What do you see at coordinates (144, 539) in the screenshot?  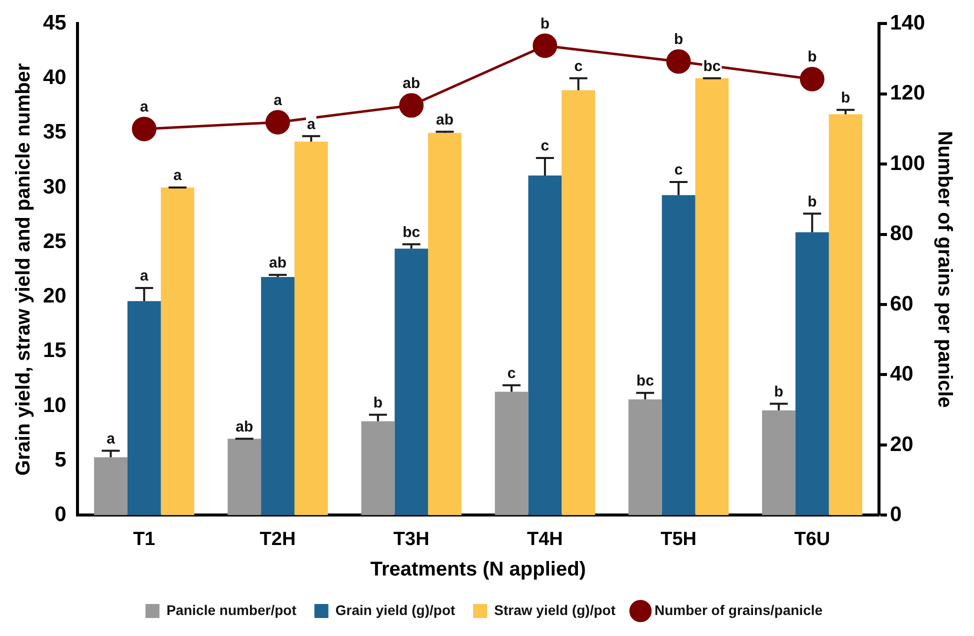 I see `x-tick-label: T1` at bounding box center [144, 539].